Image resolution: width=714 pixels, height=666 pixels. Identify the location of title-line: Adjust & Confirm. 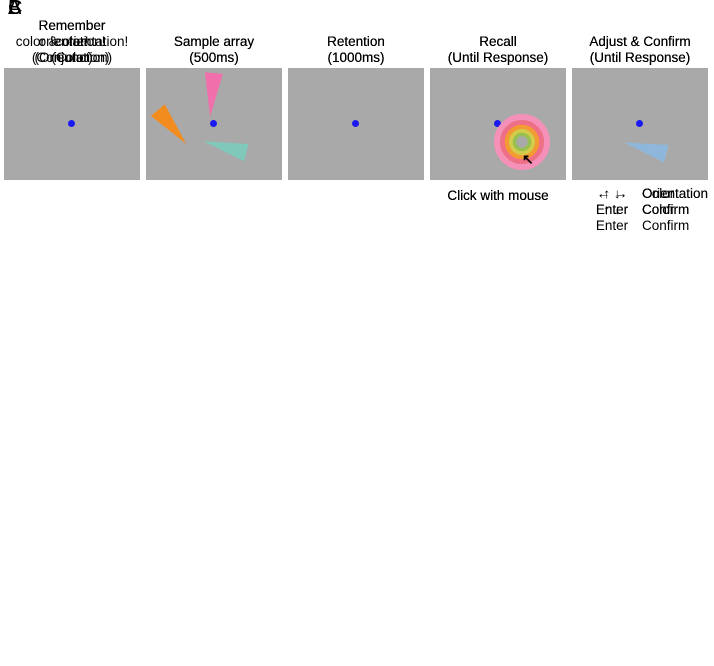
(640, 41).